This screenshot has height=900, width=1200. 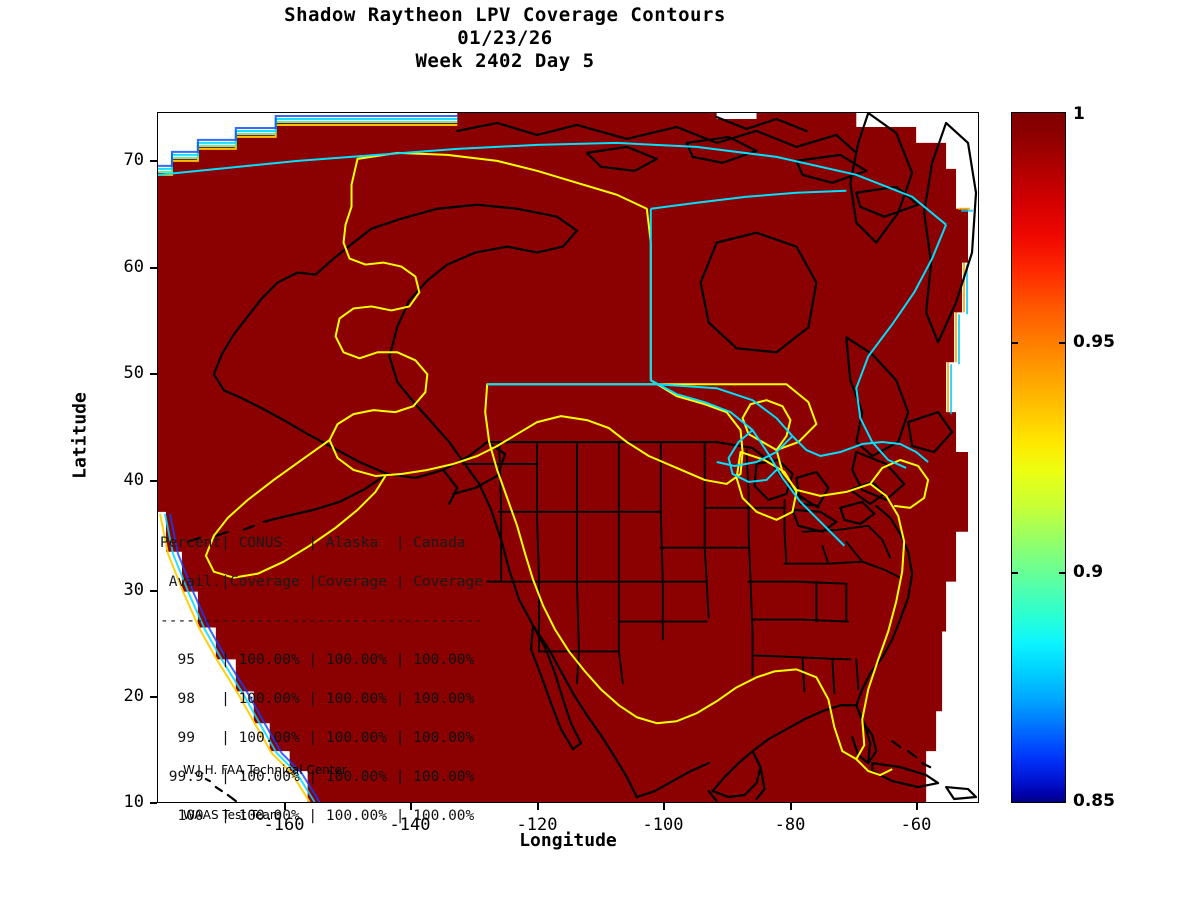 I want to click on conus-boundary-polygon, so click(x=695, y=572).